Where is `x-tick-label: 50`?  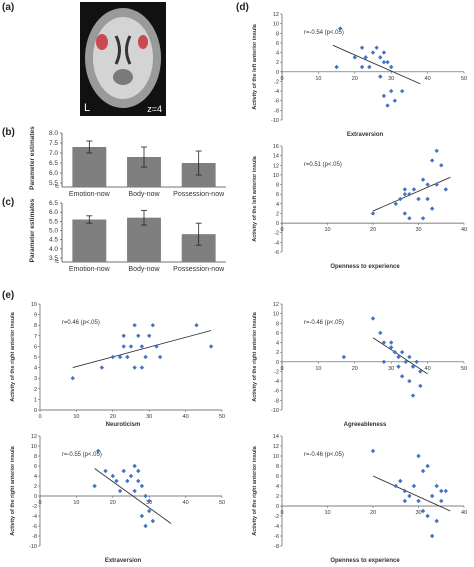 x-tick-label: 50 is located at coordinates (464, 369).